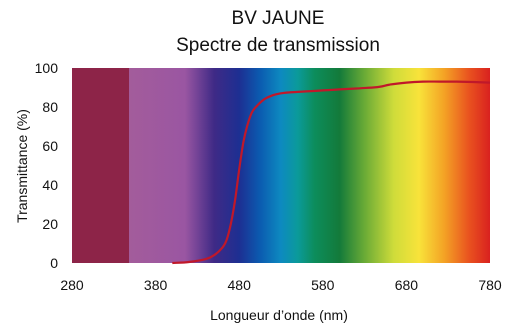 This screenshot has width=512, height=328. I want to click on y-tick-label: 0, so click(54, 263).